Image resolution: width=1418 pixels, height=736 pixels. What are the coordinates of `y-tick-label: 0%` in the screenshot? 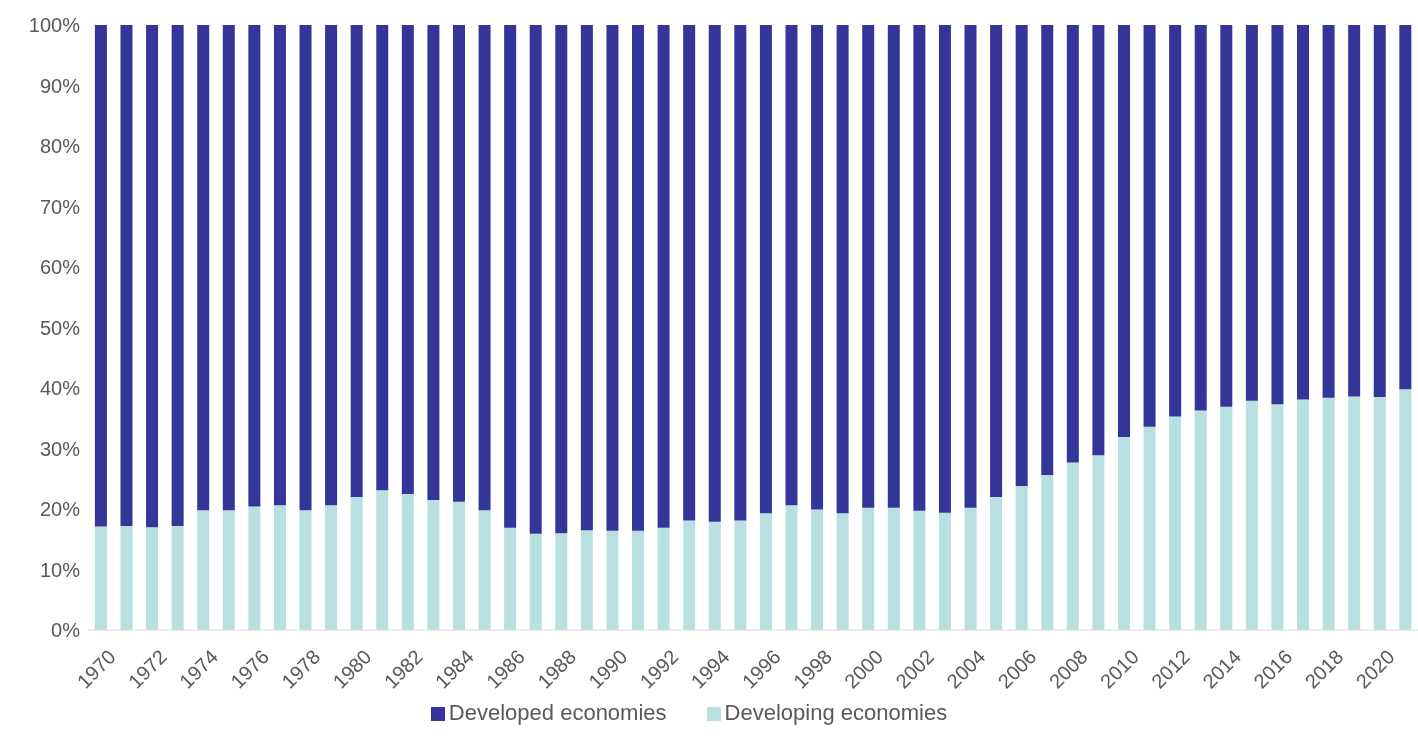 It's located at (66, 630).